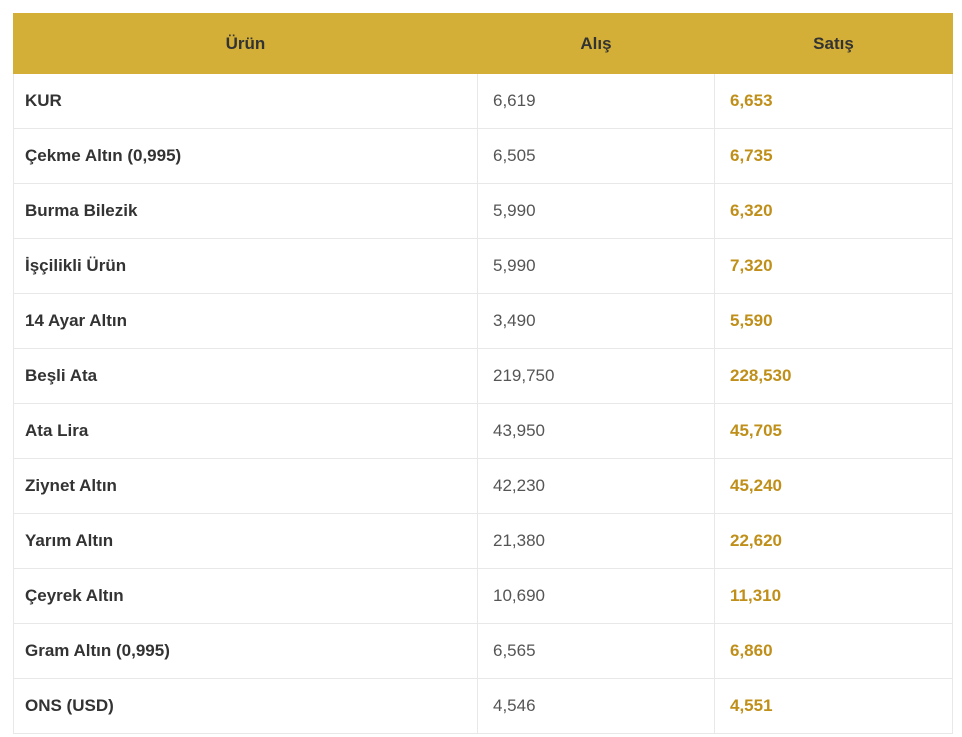  I want to click on product-name: Burma Bilezik, so click(245, 211).